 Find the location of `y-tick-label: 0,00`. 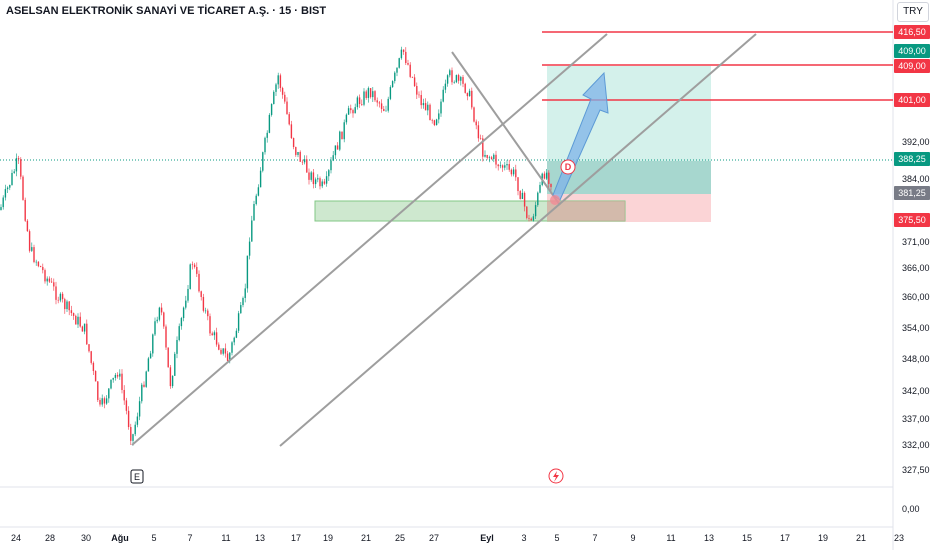

y-tick-label: 0,00 is located at coordinates (911, 509).